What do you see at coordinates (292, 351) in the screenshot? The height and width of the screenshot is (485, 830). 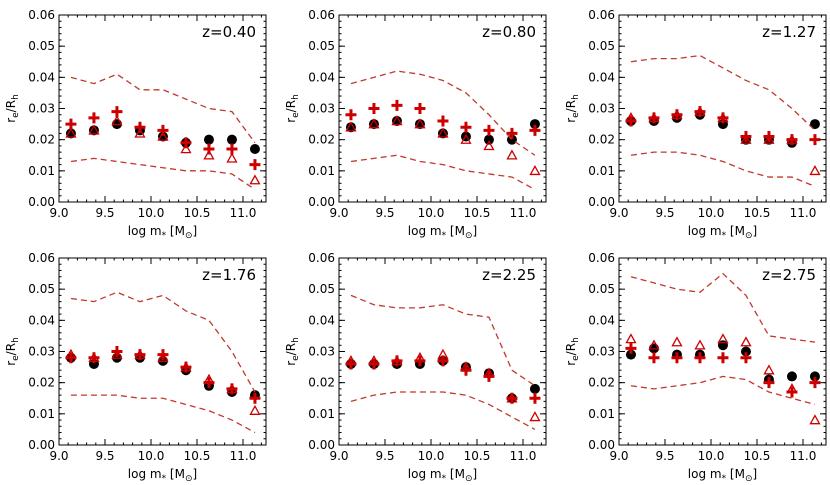 I see `y-axis-label: re/Rh` at bounding box center [292, 351].